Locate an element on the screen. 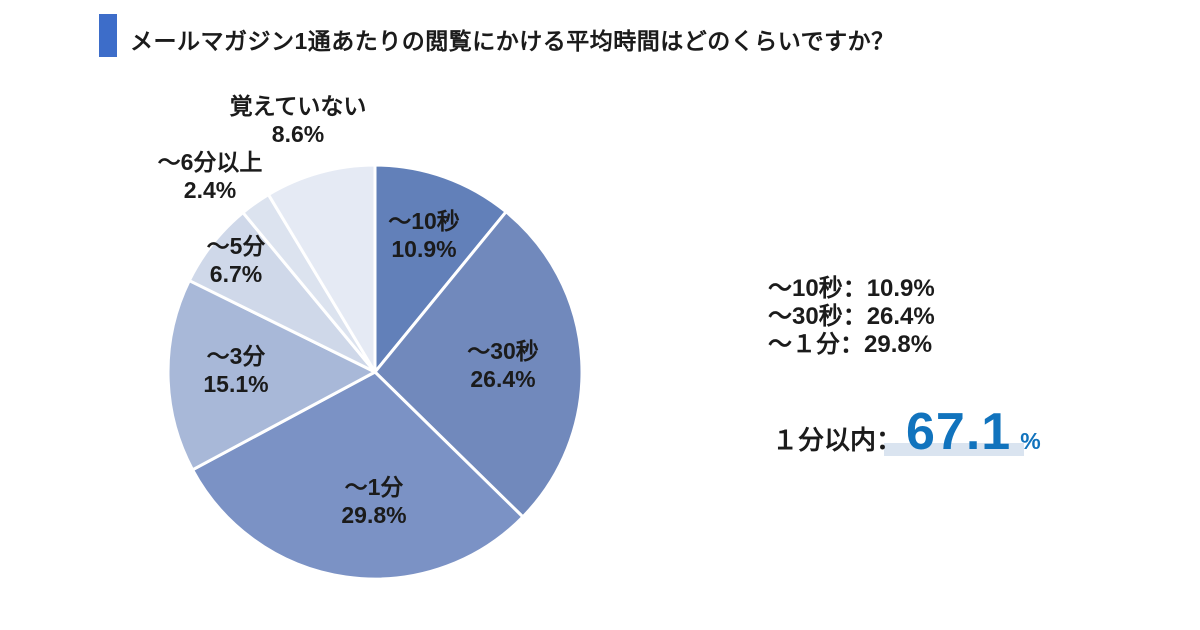 The image size is (1200, 630). slice-percent: 26.4% is located at coordinates (503, 379).